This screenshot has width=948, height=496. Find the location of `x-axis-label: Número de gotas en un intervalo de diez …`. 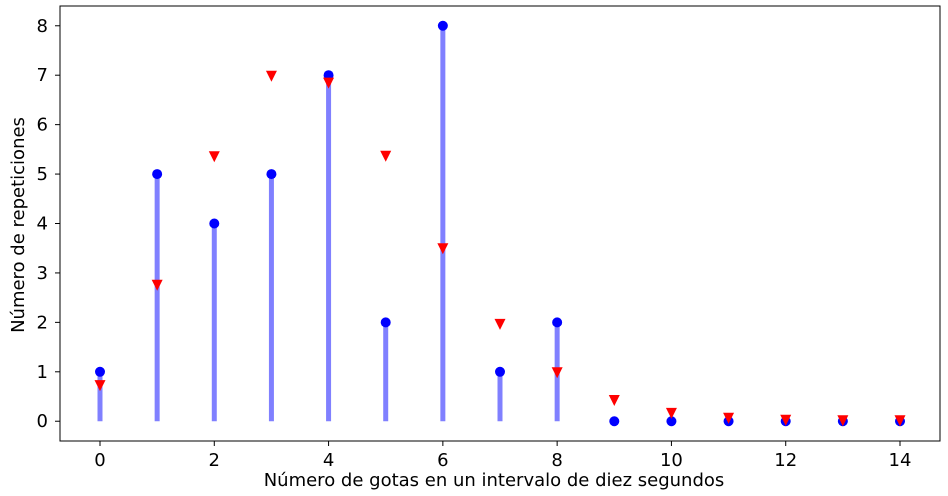

x-axis-label: Número de gotas en un intervalo de diez … is located at coordinates (494, 480).